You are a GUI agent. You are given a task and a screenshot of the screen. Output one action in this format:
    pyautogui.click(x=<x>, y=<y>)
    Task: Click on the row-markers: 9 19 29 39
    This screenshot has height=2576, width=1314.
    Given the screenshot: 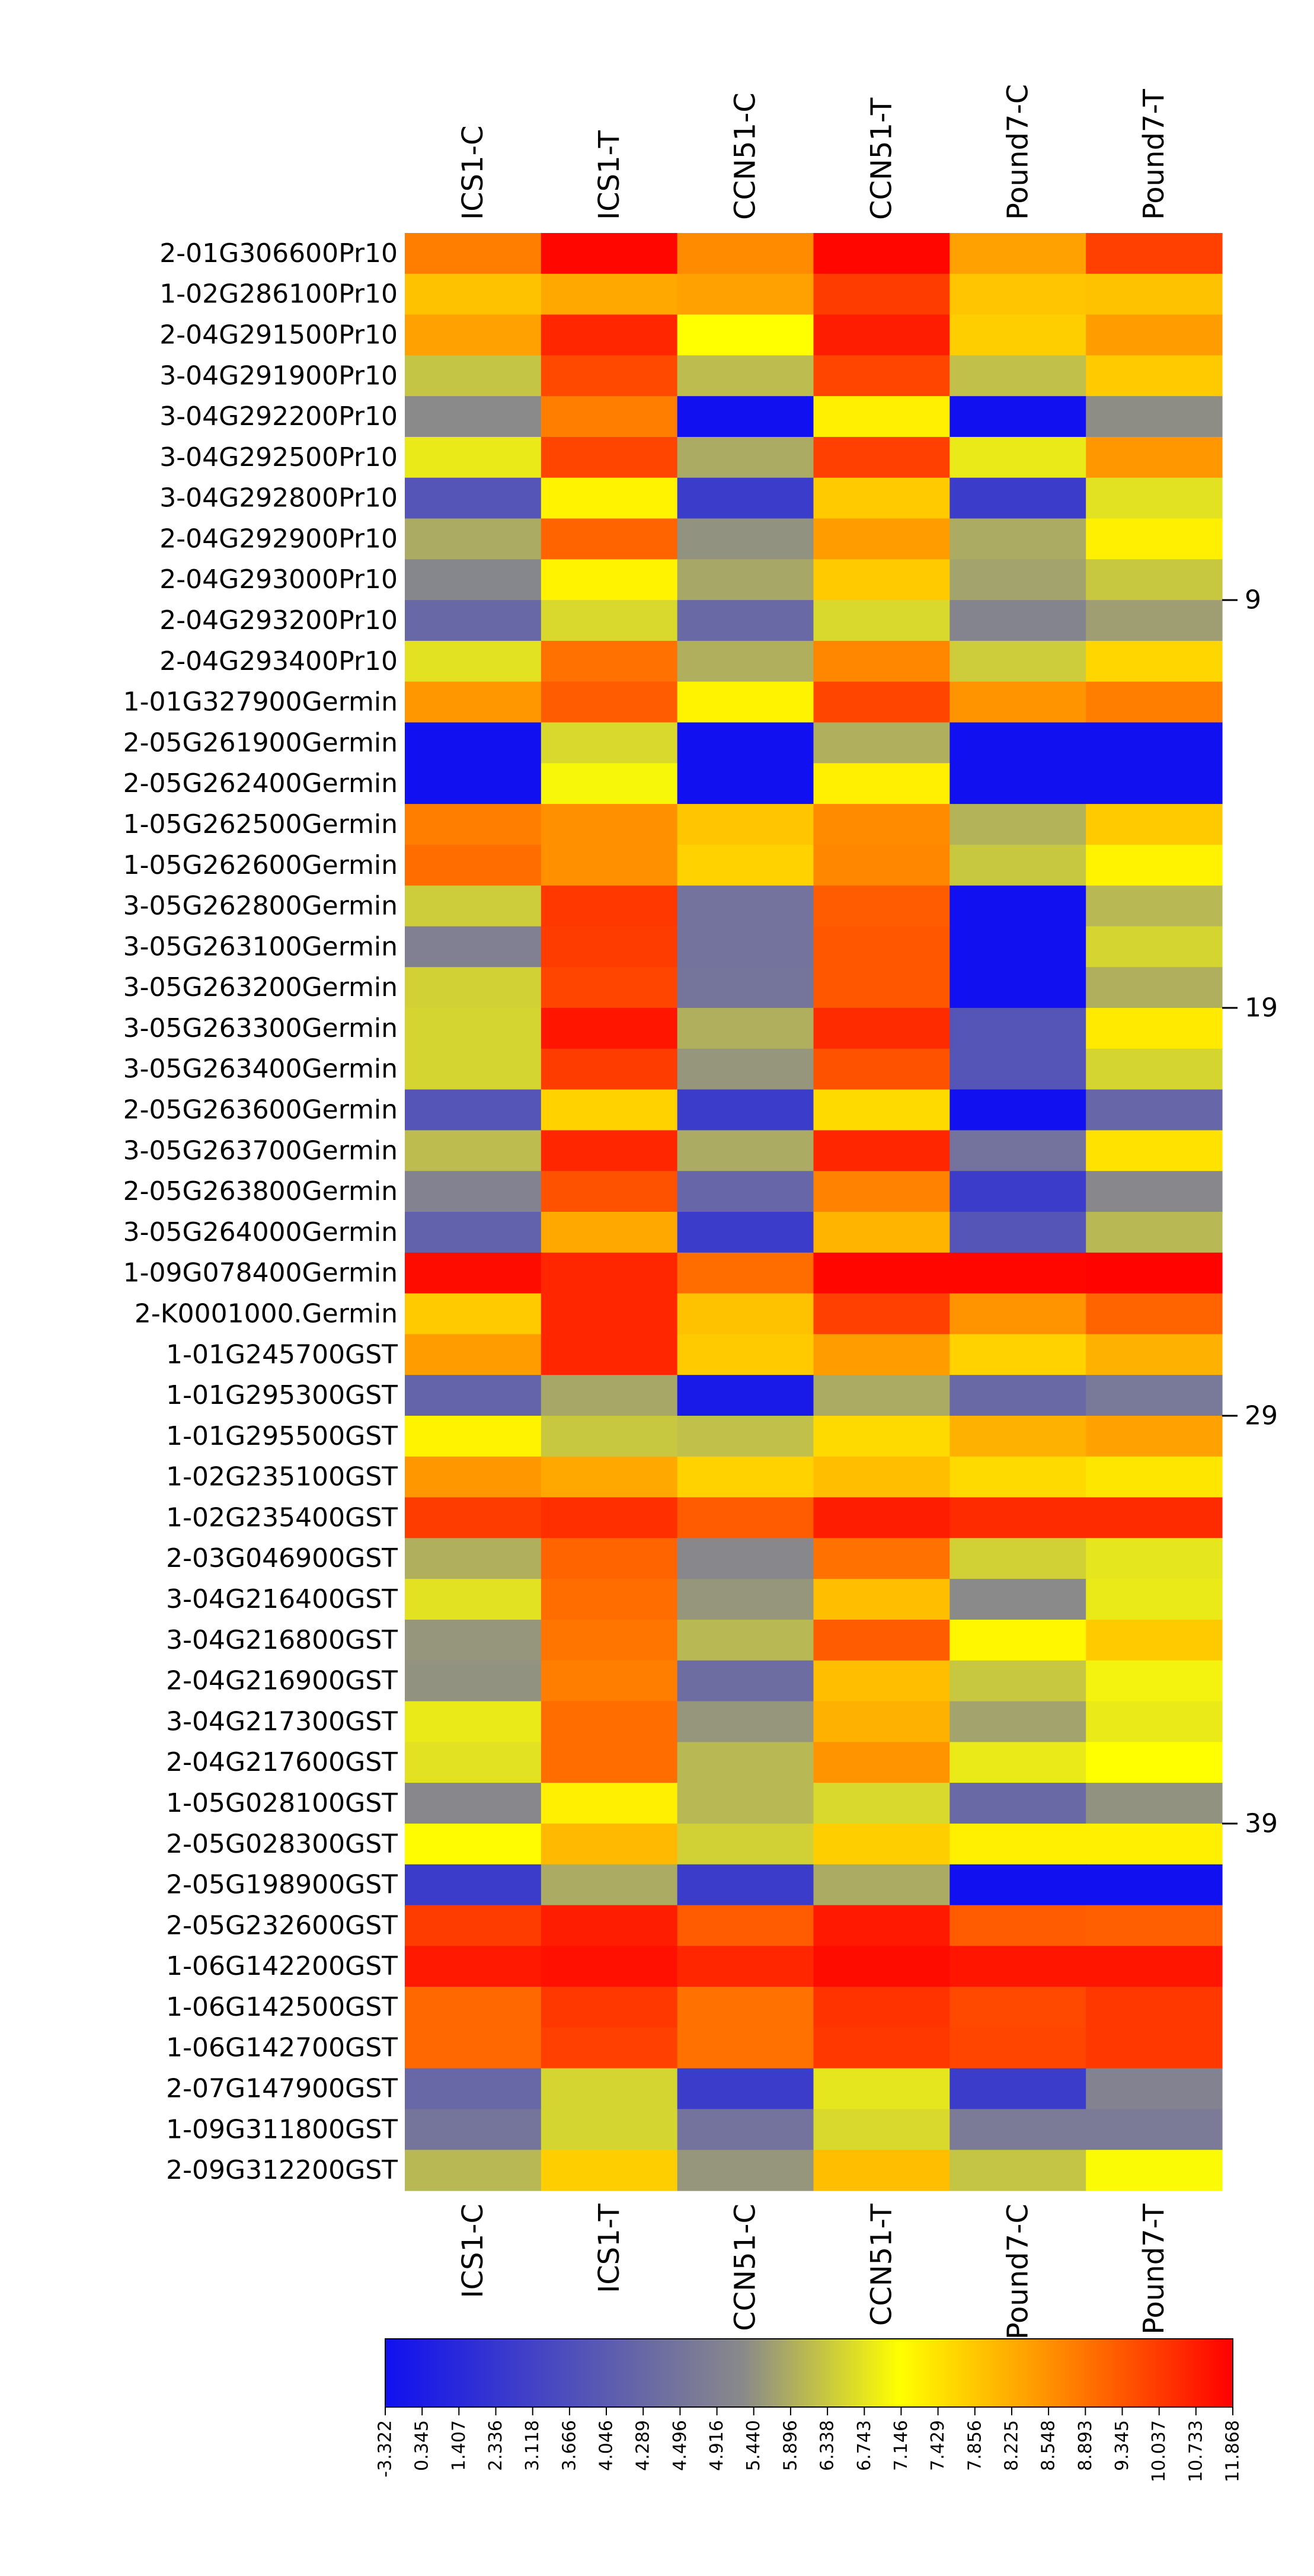 What is the action you would take?
    pyautogui.click(x=1250, y=1211)
    